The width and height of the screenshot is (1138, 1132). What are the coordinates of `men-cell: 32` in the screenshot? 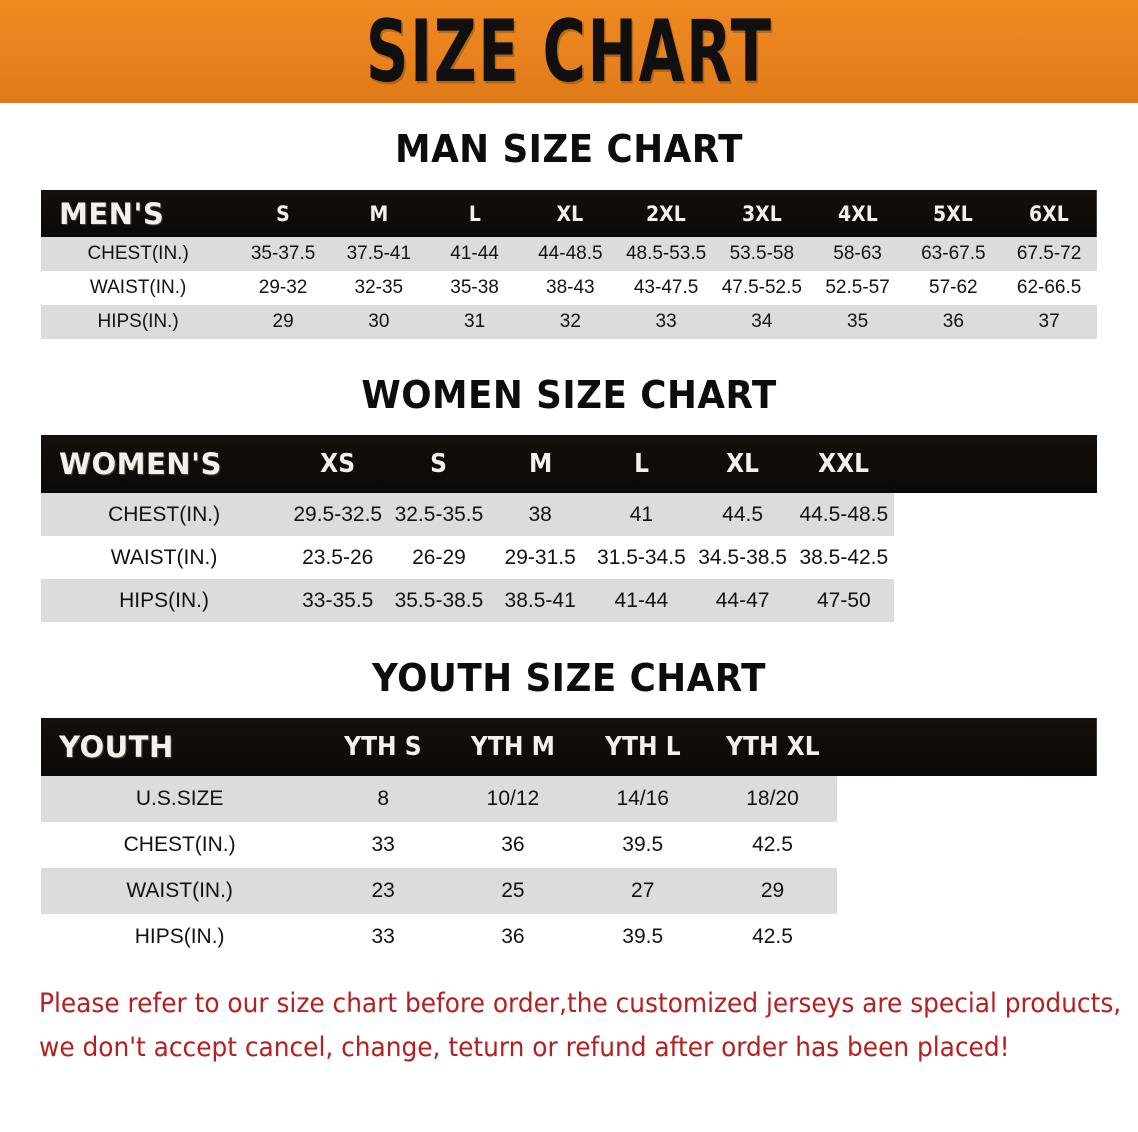 It's located at (570, 322).